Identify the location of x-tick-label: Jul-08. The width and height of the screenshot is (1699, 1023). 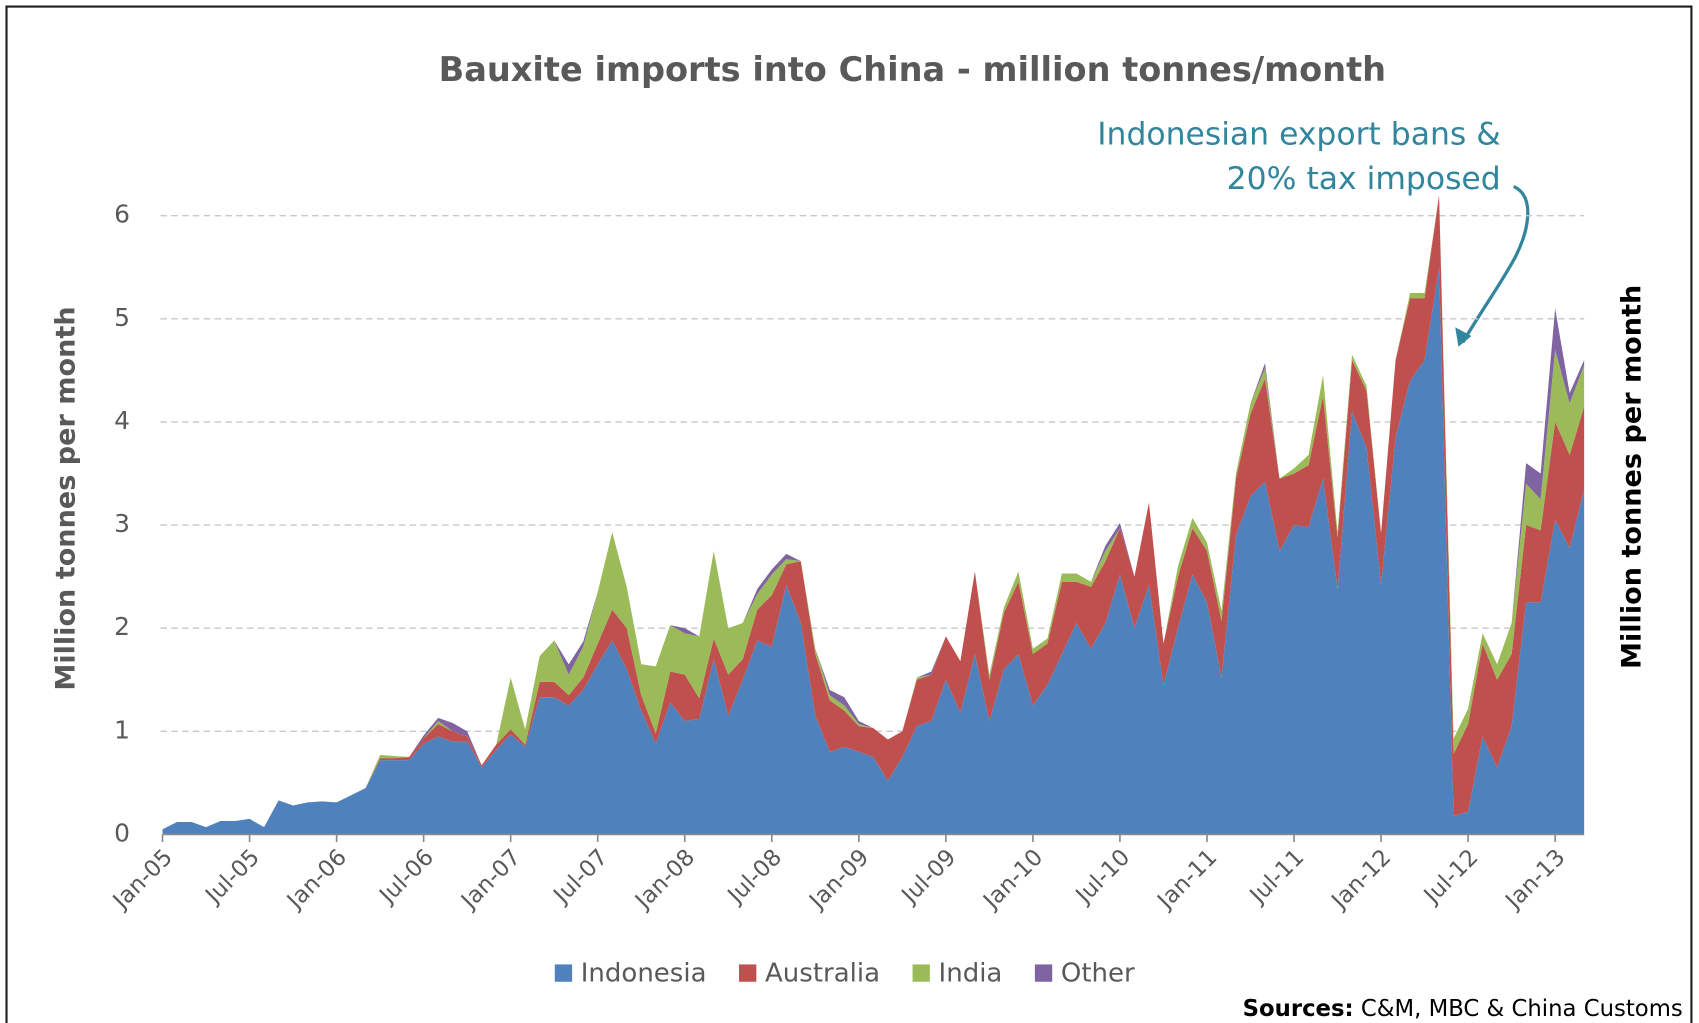
(754, 876).